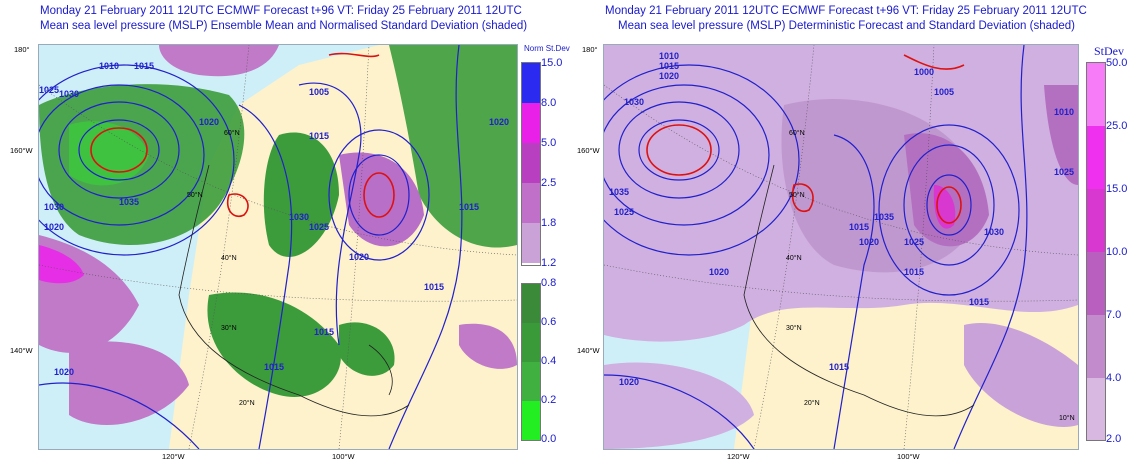 The image size is (1139, 468). What do you see at coordinates (1114, 378) in the screenshot?
I see `right-colorbar-label: 4.0` at bounding box center [1114, 378].